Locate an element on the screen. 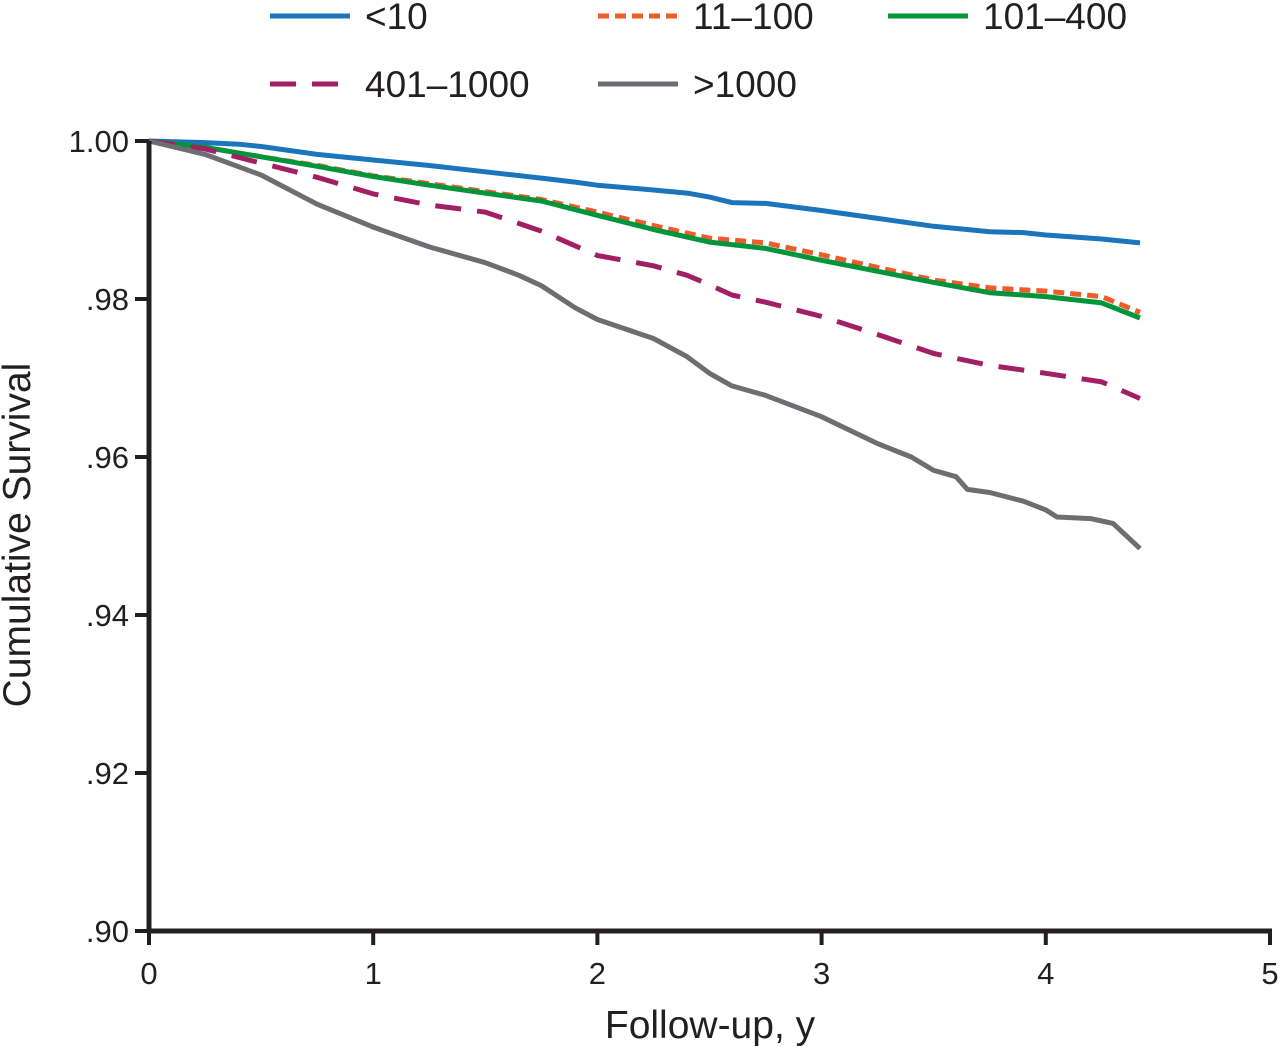 The height and width of the screenshot is (1047, 1280). x-tick-label: 0 is located at coordinates (148, 973).